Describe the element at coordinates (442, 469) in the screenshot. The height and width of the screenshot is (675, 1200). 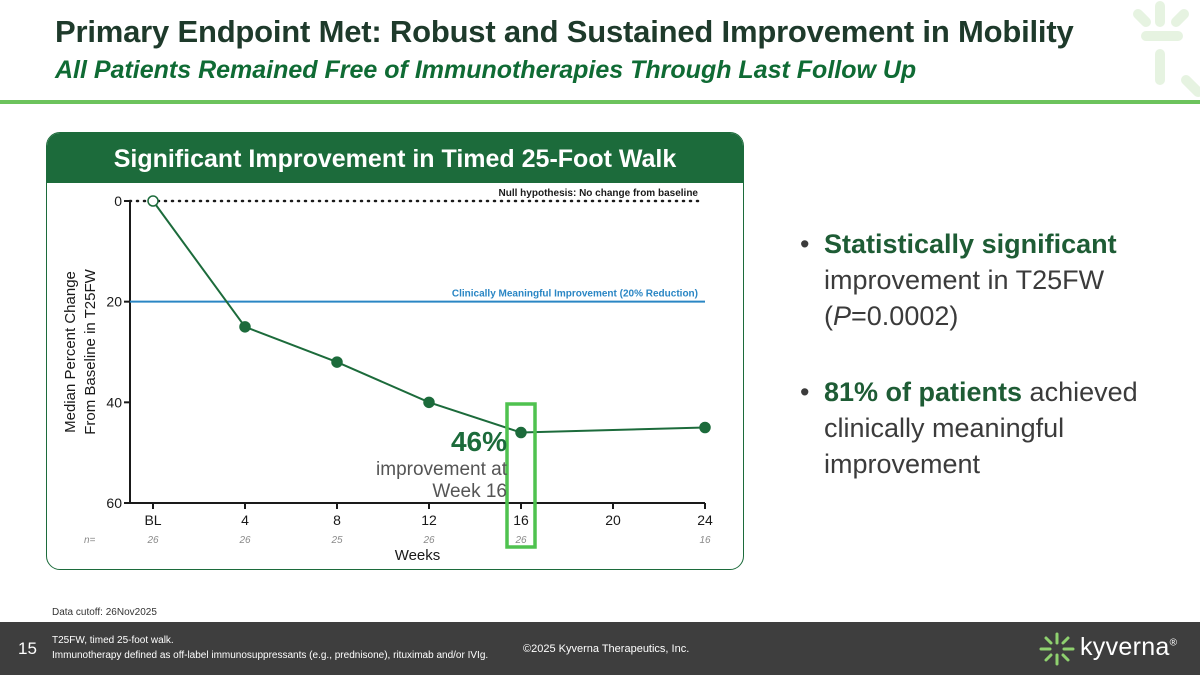
I see `highlight-caption-line1: improvement at` at that location.